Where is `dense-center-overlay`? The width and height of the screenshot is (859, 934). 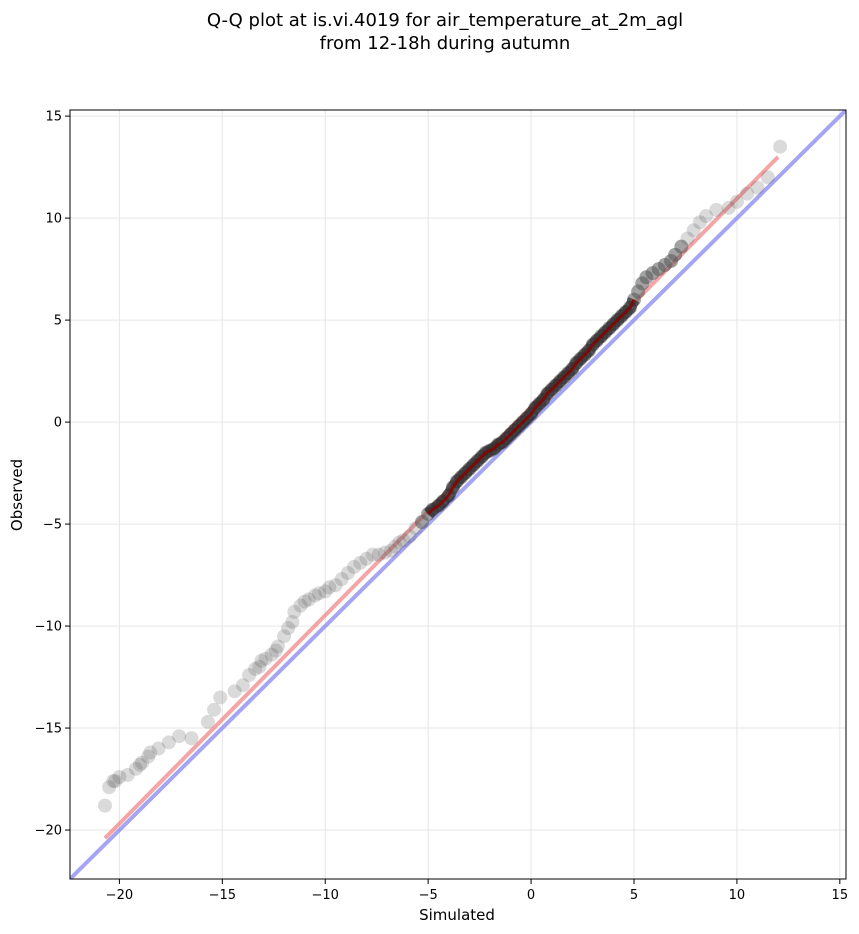 dense-center-overlay is located at coordinates (531, 408).